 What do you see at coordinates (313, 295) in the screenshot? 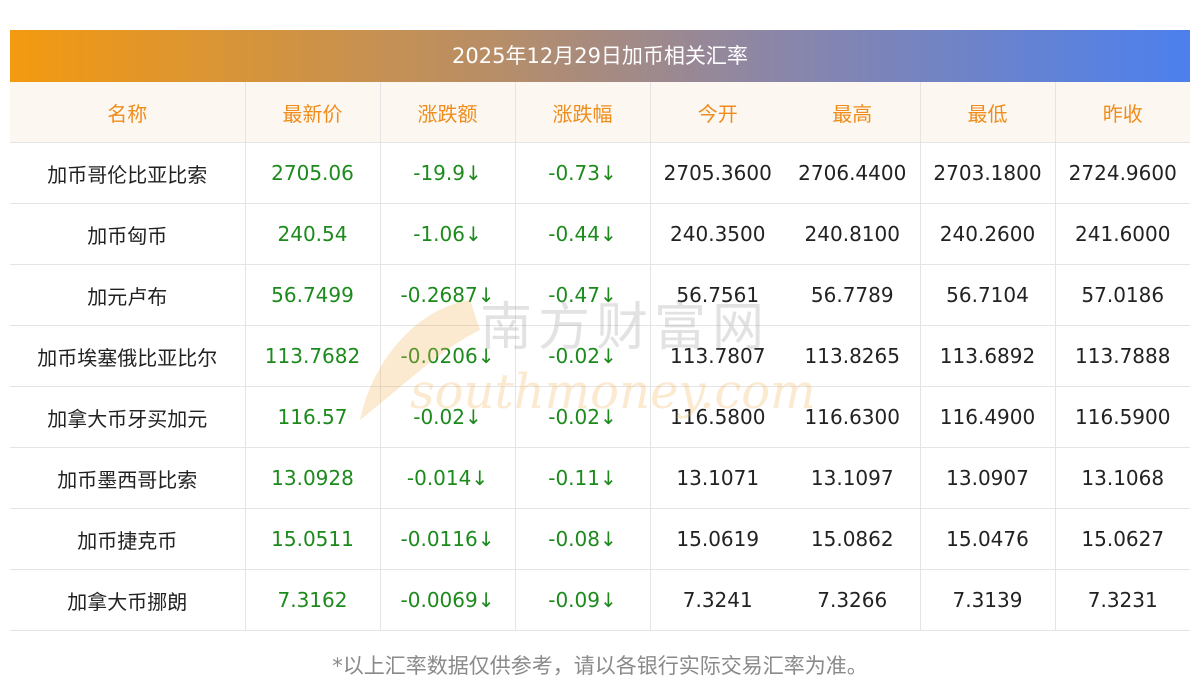
I see `cell-latest: 56.7499` at bounding box center [313, 295].